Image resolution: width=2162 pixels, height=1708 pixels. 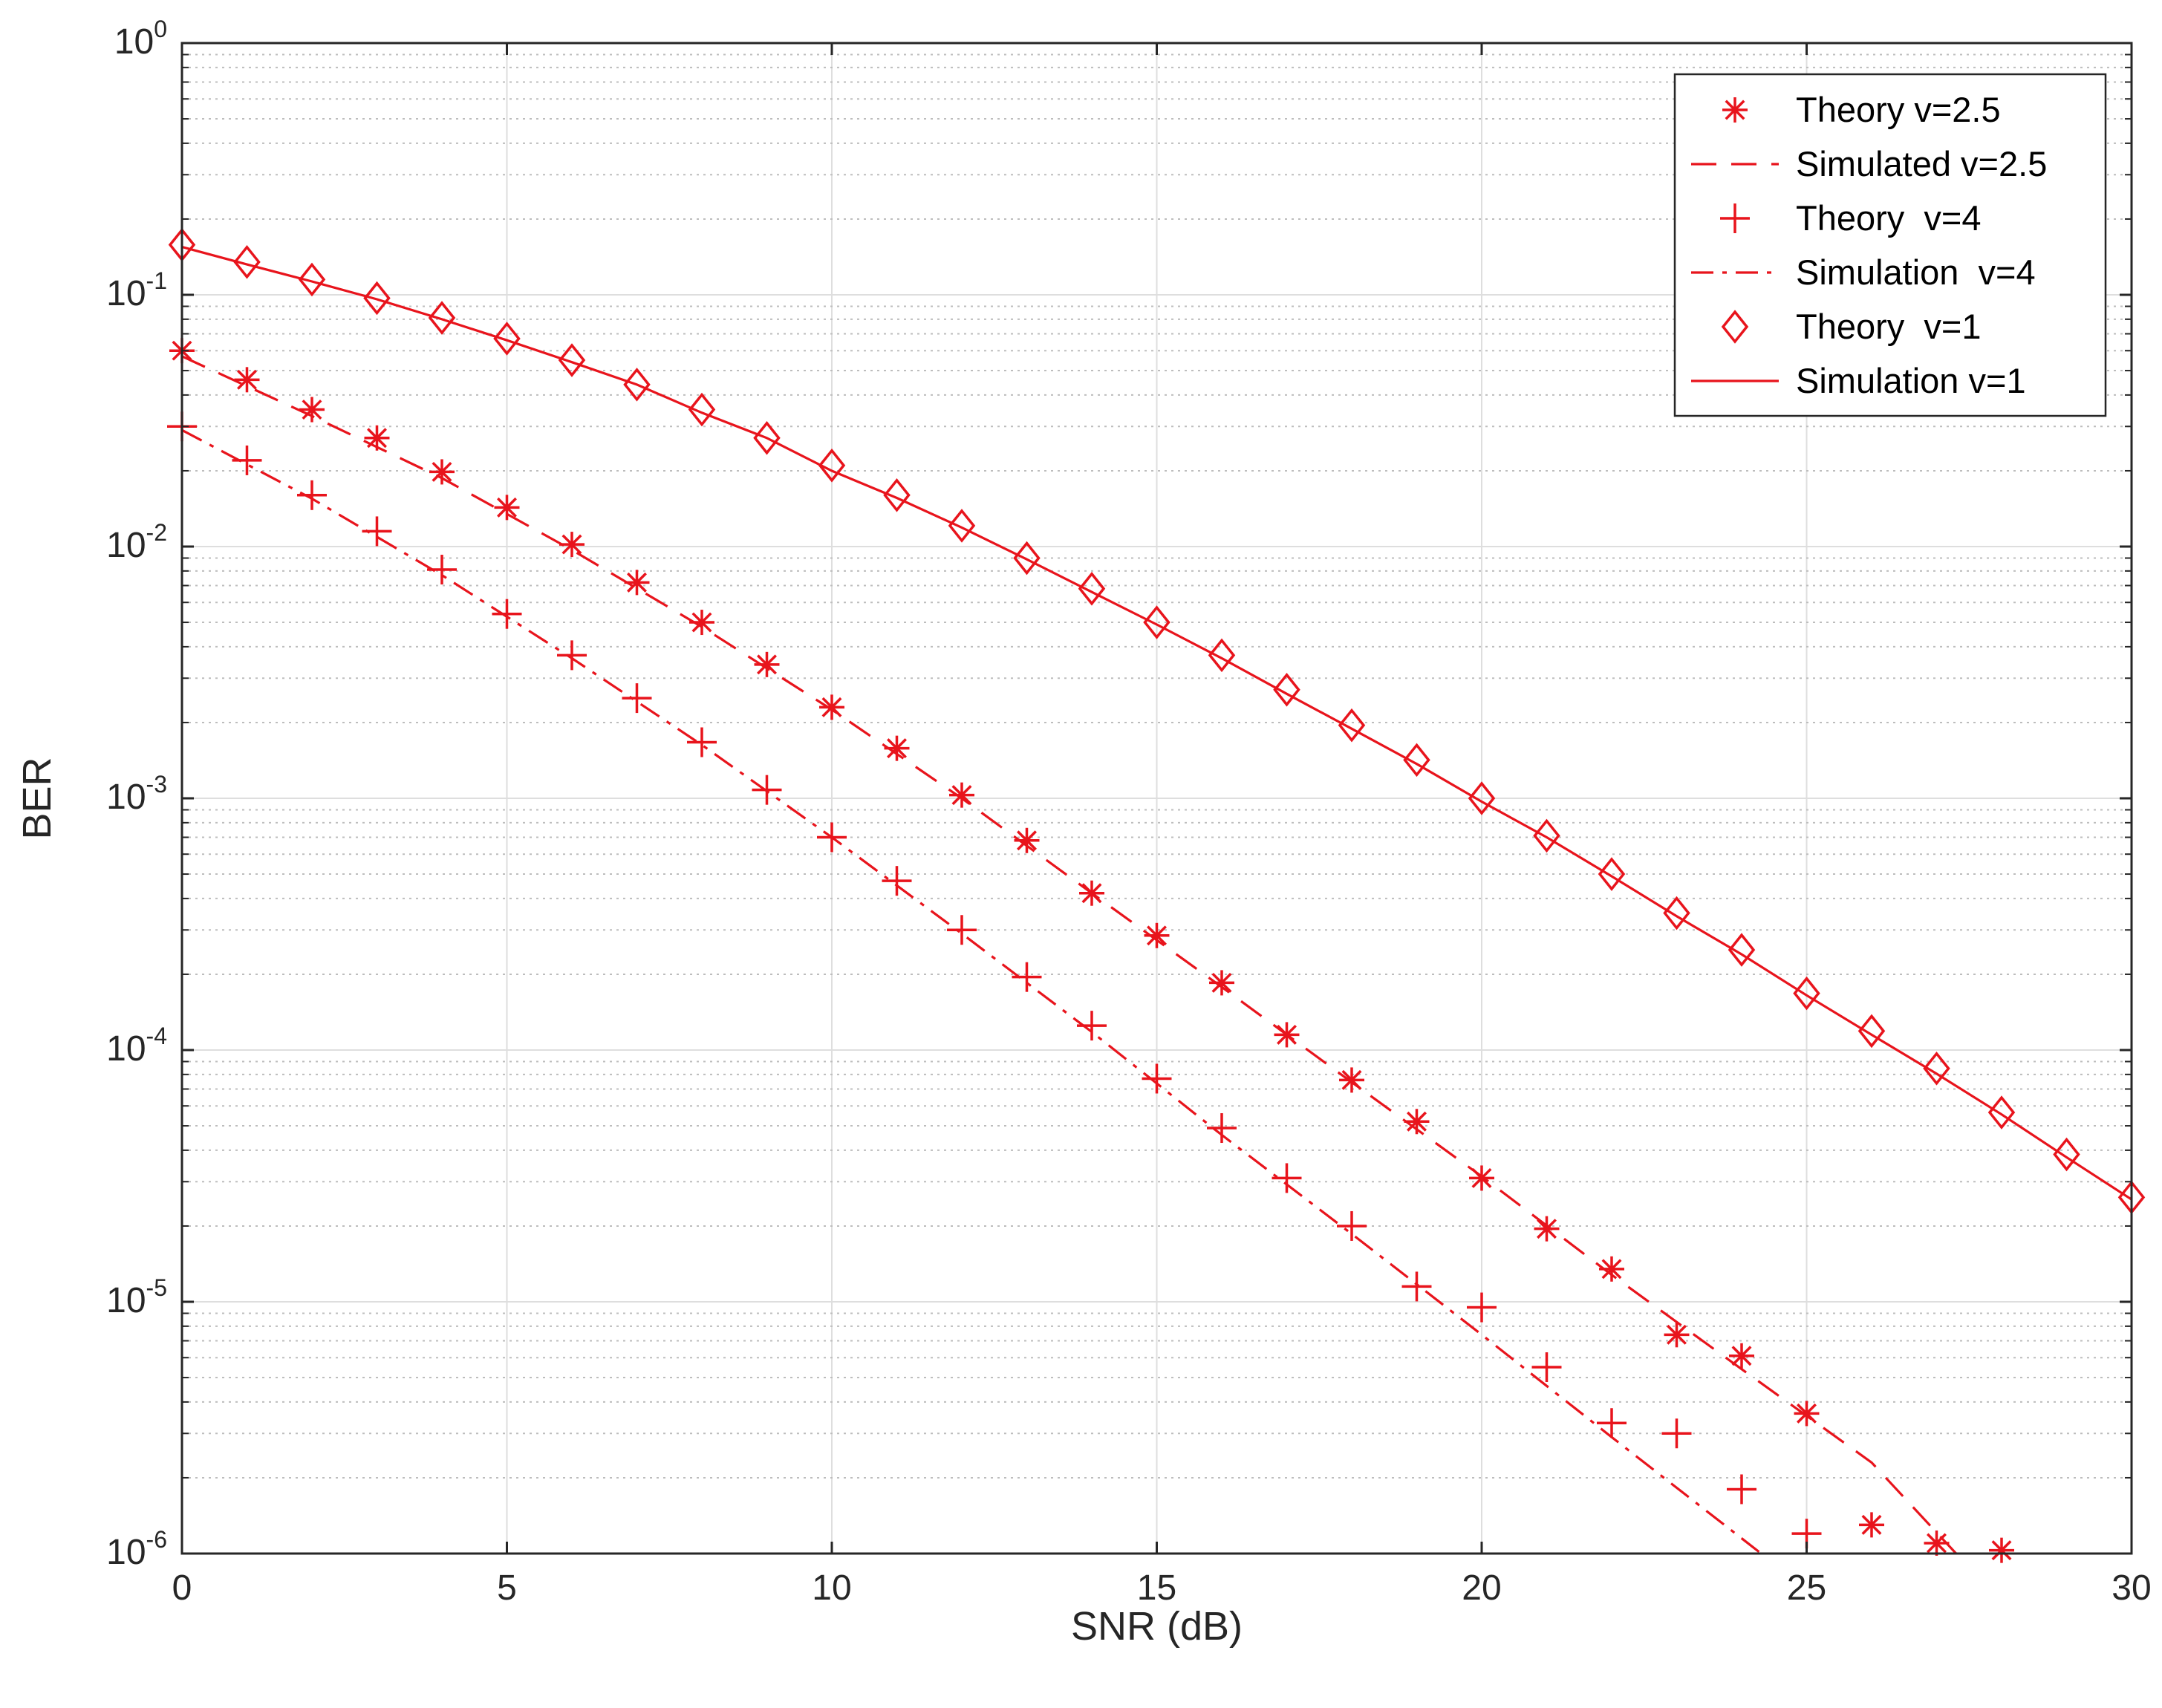 What do you see at coordinates (507, 1588) in the screenshot?
I see `x-tick-label: 5` at bounding box center [507, 1588].